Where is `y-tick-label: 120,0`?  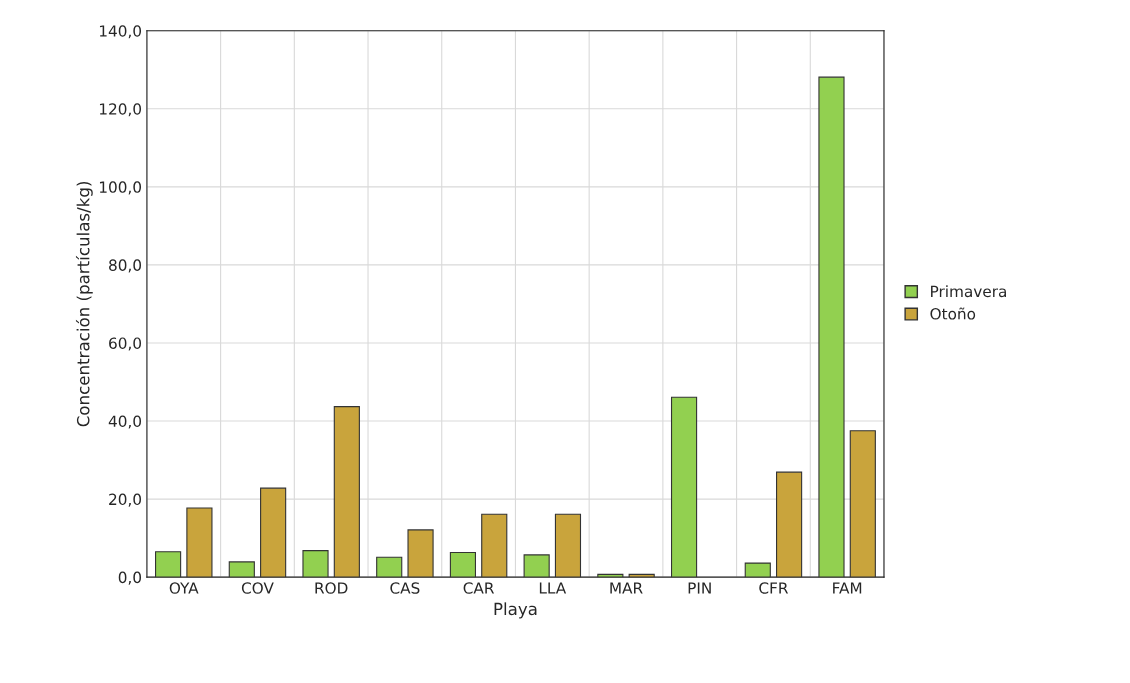
y-tick-label: 120,0 is located at coordinates (120, 110).